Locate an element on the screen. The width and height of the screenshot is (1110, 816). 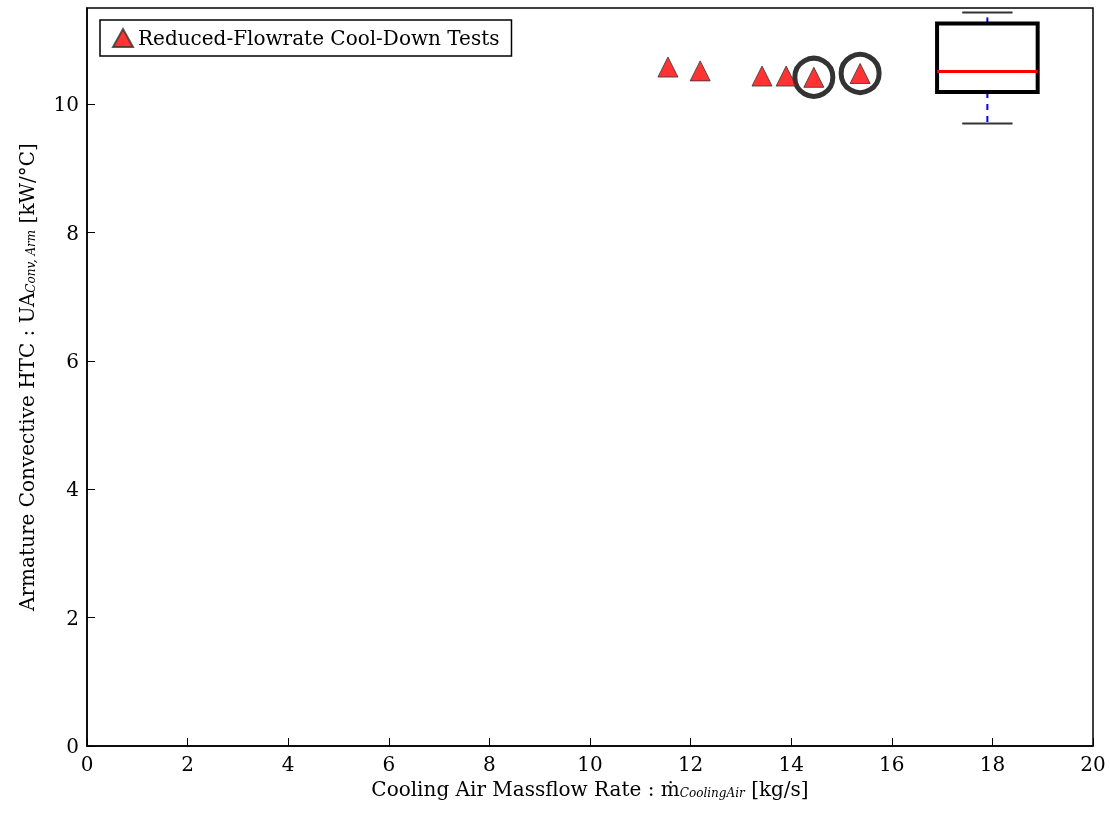
x-tick-label: 14 is located at coordinates (791, 764).